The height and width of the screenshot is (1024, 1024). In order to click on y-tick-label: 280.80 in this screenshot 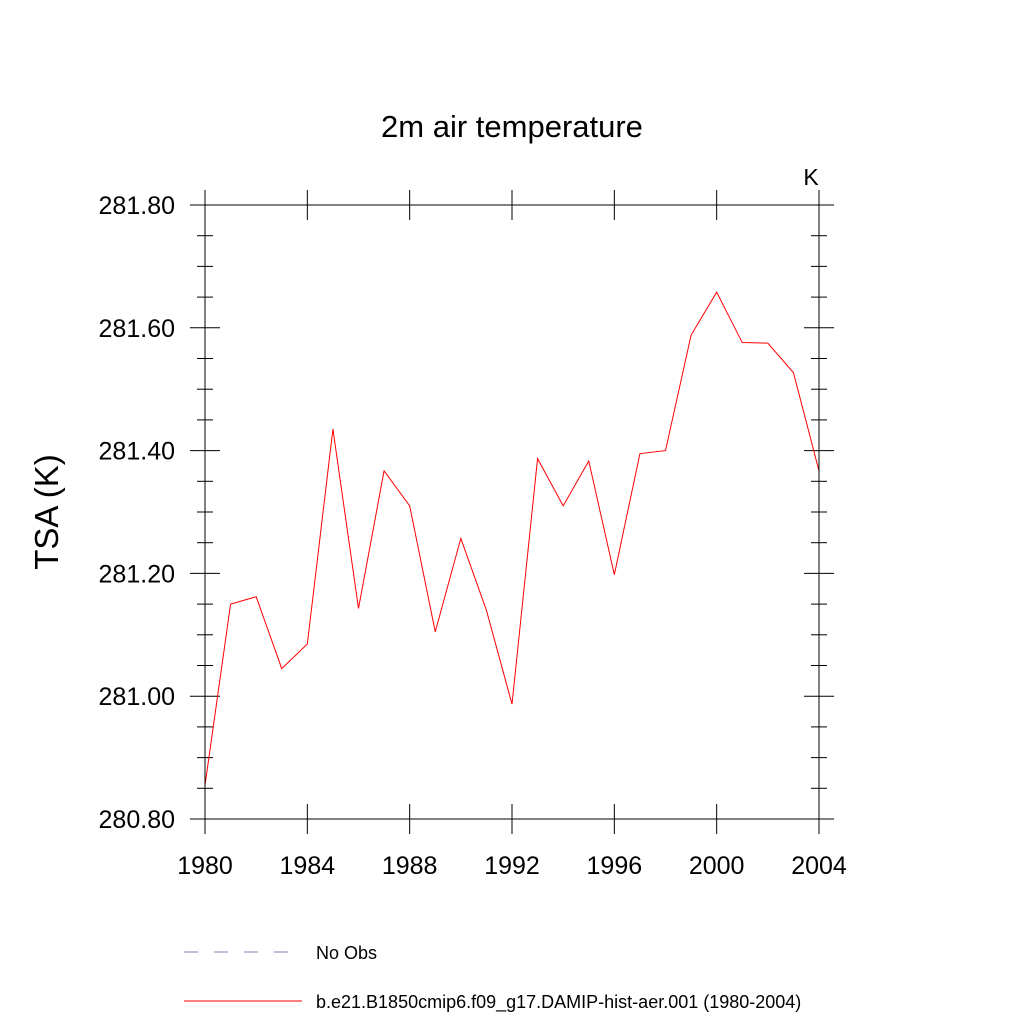, I will do `click(137, 820)`.